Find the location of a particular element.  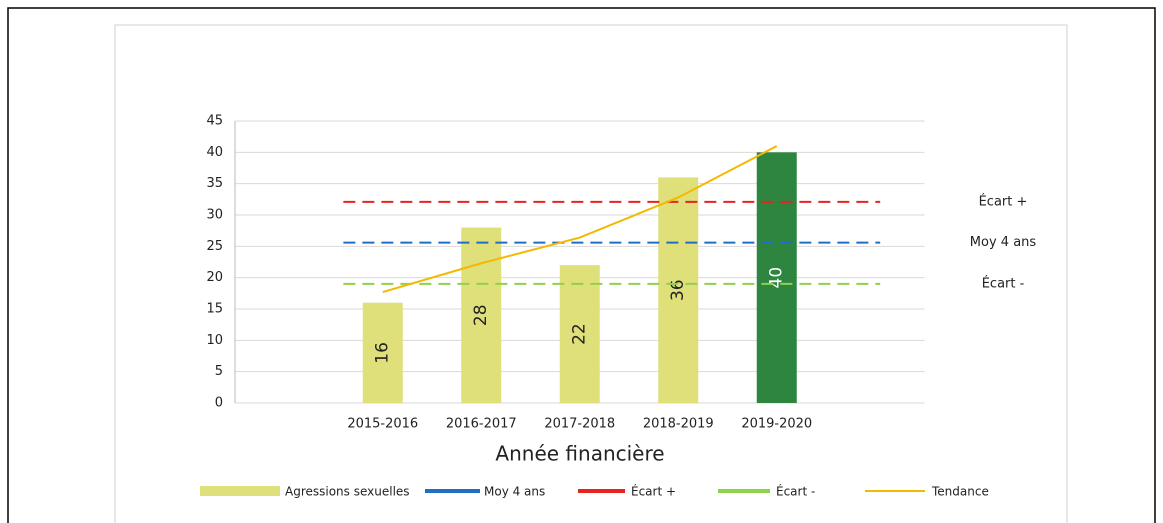

y-tick-label: 0 is located at coordinates (219, 403).